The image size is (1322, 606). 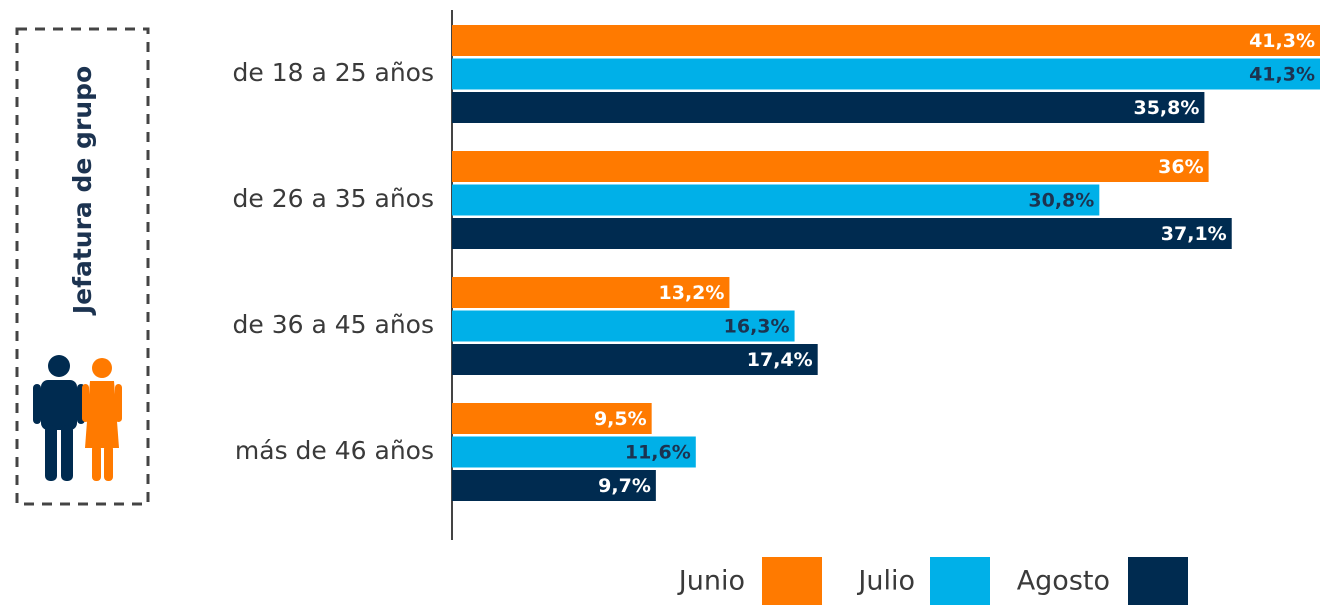 What do you see at coordinates (1061, 201) in the screenshot?
I see `value-label: 30,8%` at bounding box center [1061, 201].